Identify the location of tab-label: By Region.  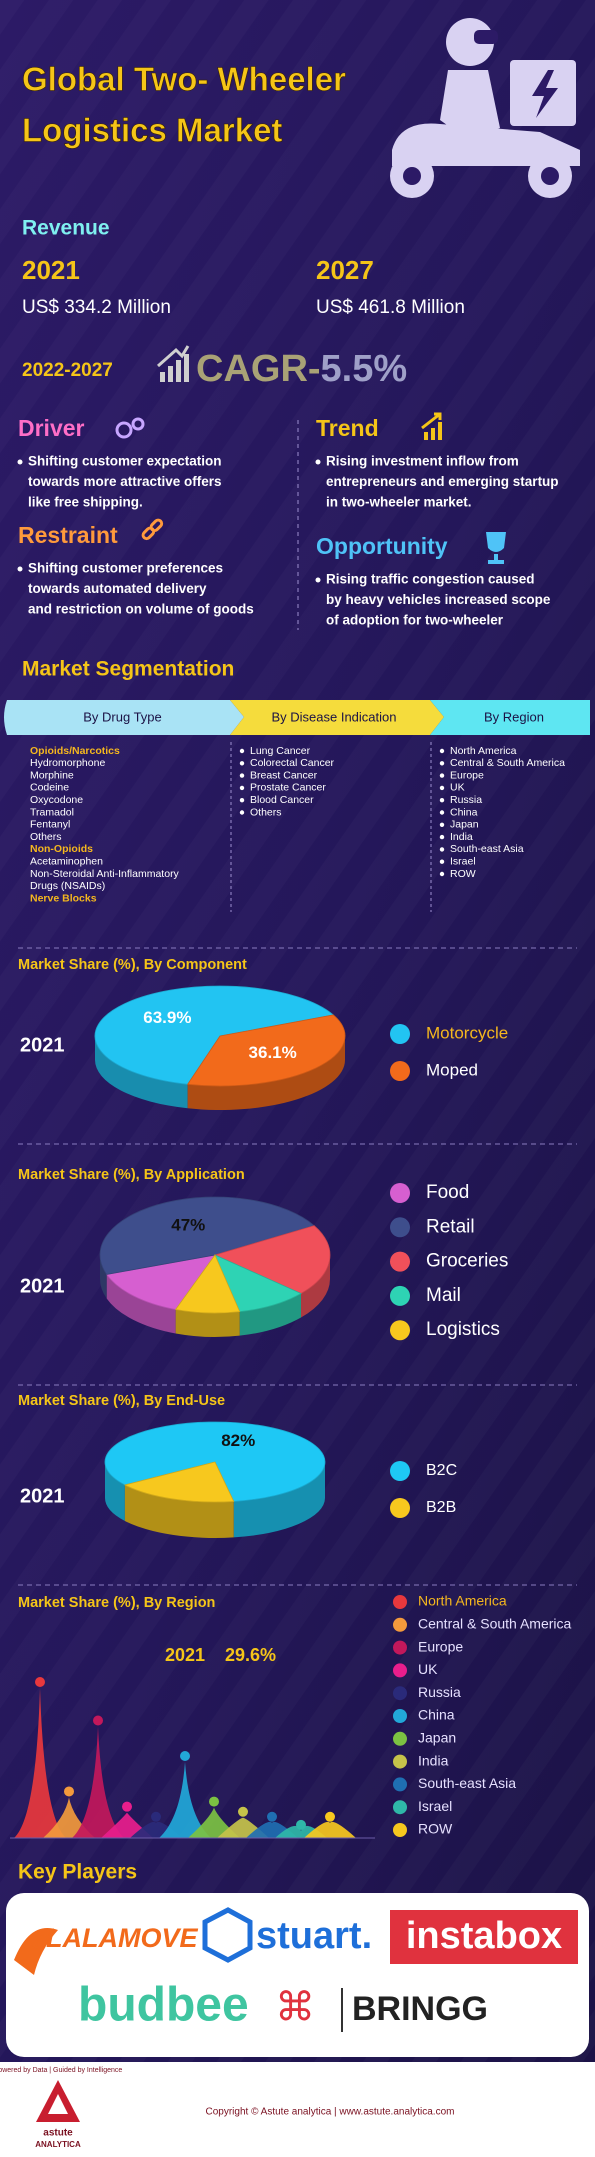
(514, 716).